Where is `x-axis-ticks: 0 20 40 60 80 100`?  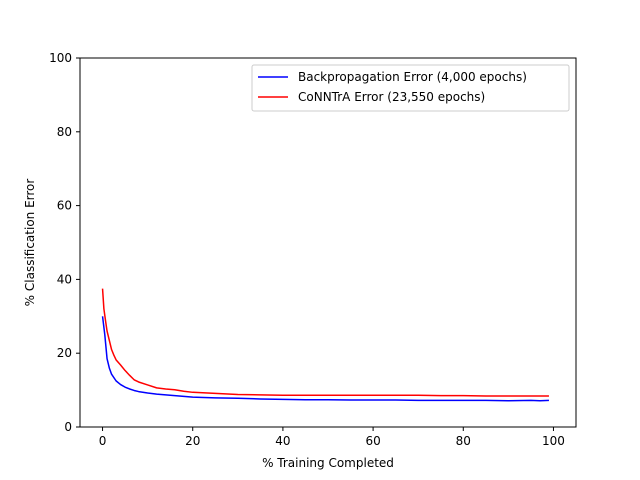 x-axis-ticks: 0 20 40 60 80 100 is located at coordinates (332, 437).